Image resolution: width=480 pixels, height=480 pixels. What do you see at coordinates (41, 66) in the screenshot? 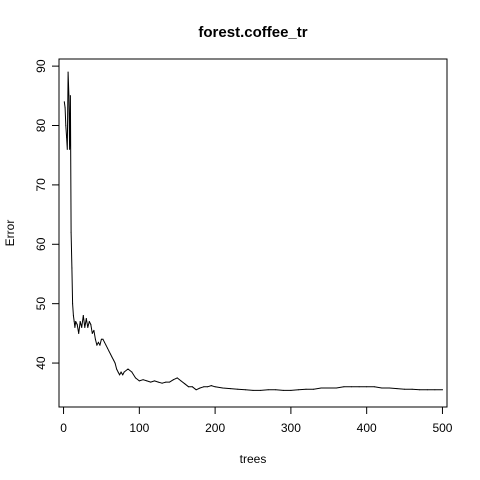
I see `y-tick-label: 90` at bounding box center [41, 66].